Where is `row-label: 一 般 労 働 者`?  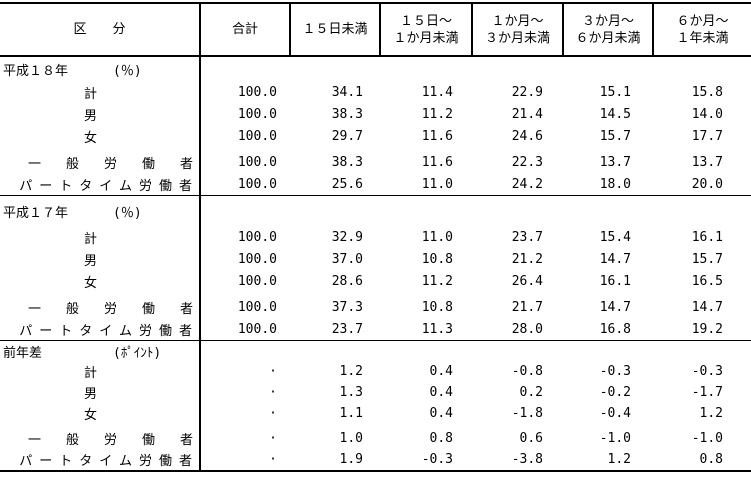
row-label: 一 般 労 働 者 is located at coordinates (100, 162).